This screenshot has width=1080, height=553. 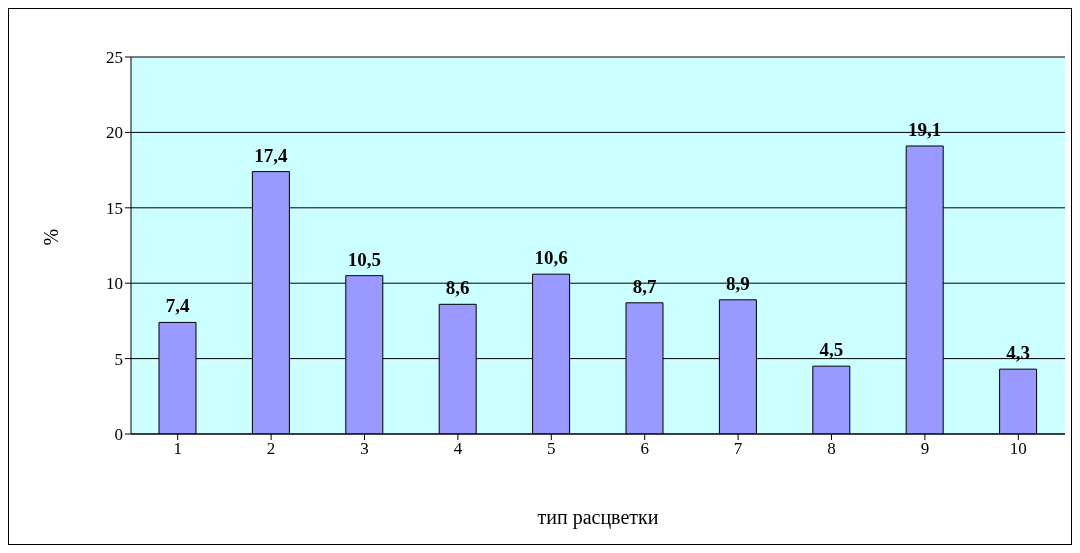 I want to click on y-tick-label: 10, so click(x=114, y=284).